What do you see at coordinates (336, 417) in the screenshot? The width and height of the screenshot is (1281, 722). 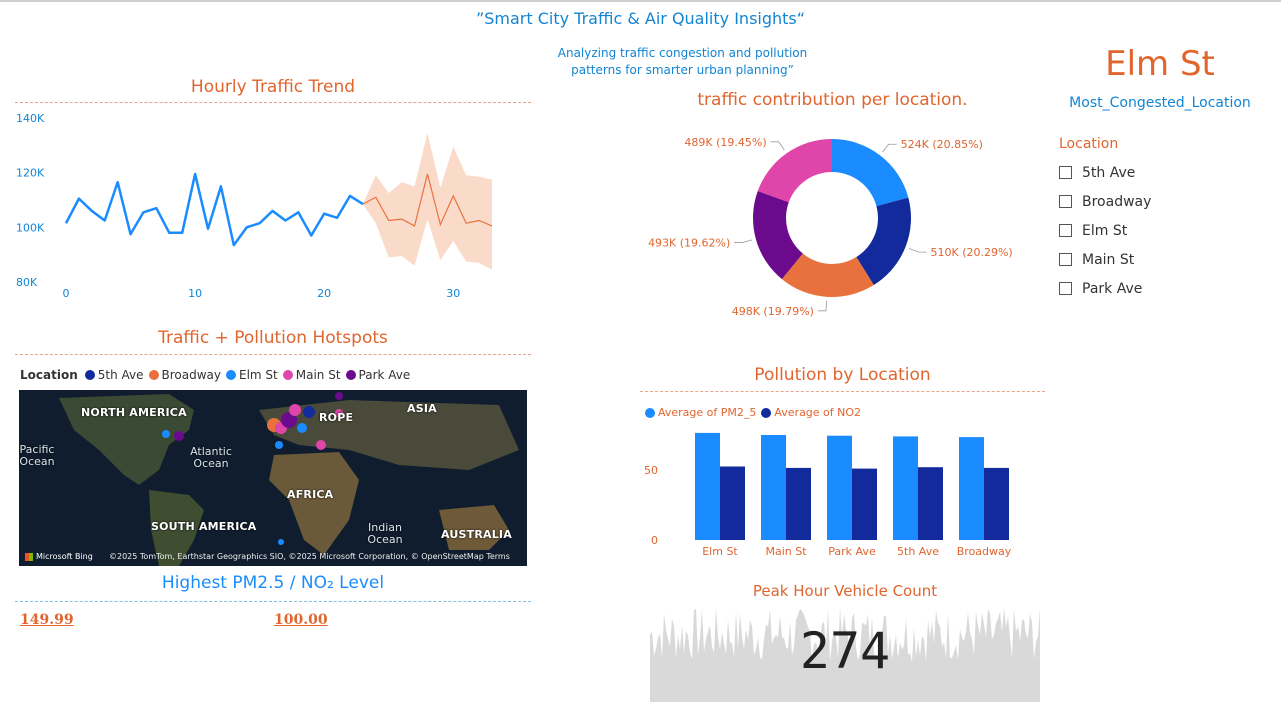 I see `map-label-europe: ROPE` at bounding box center [336, 417].